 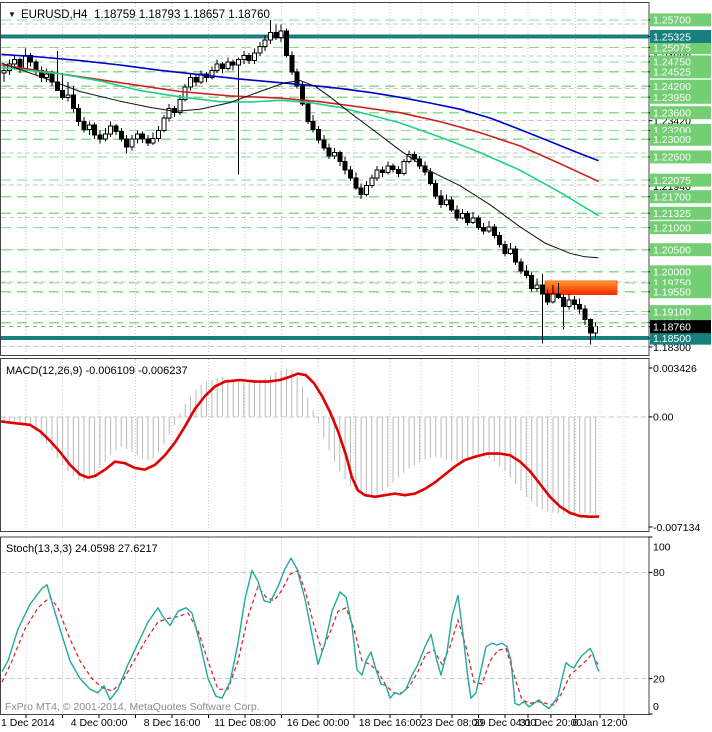 I want to click on ma-line-blue, so click(x=300, y=107).